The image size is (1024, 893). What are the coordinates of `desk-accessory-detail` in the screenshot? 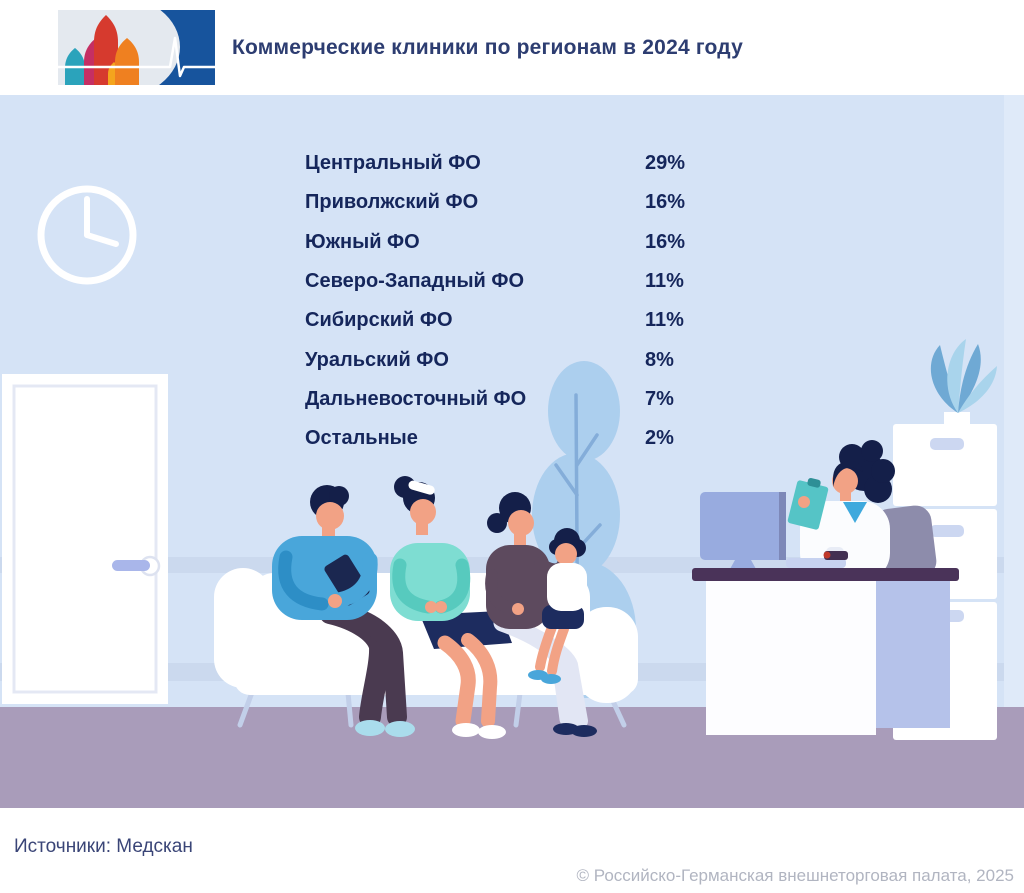 It's located at (827, 555).